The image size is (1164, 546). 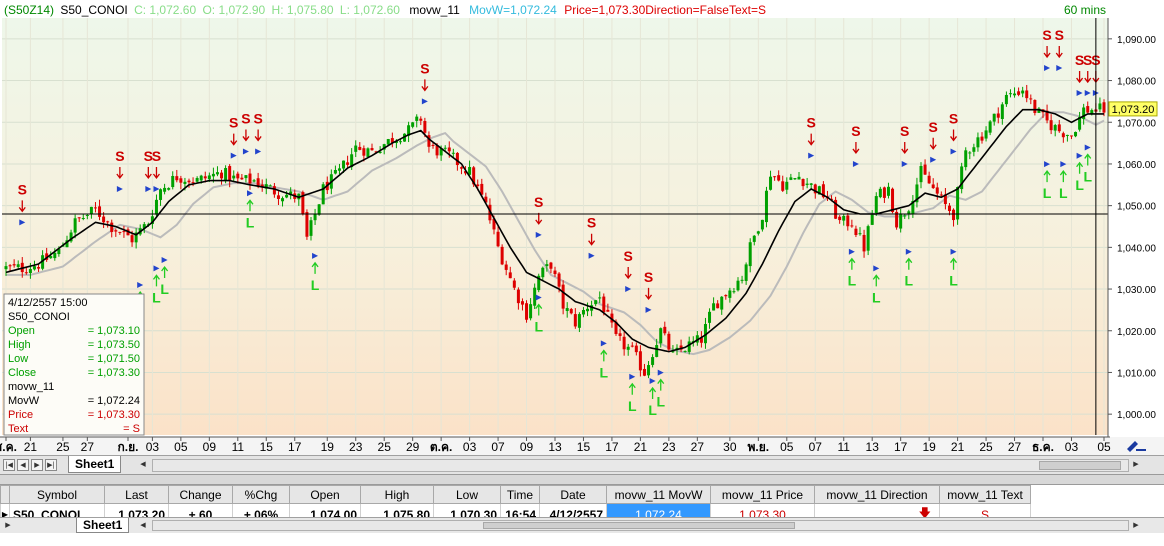 What do you see at coordinates (114, 415) in the screenshot?
I see `data-window-value: = 1,073.30` at bounding box center [114, 415].